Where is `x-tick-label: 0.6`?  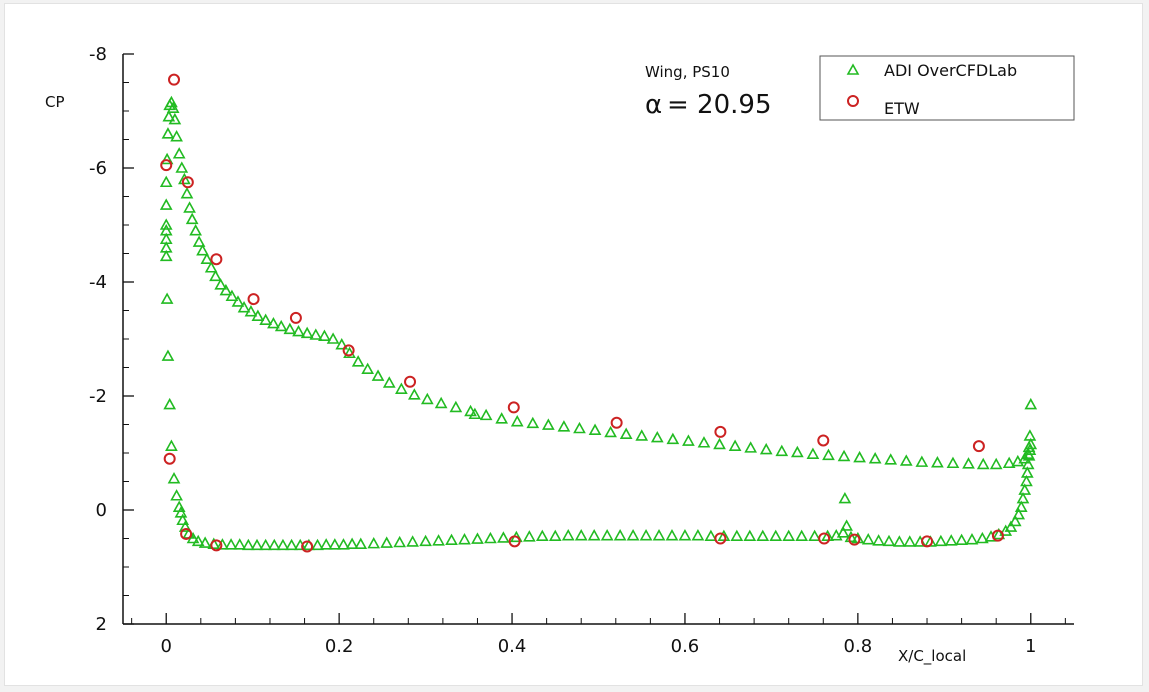 x-tick-label: 0.6 is located at coordinates (685, 646).